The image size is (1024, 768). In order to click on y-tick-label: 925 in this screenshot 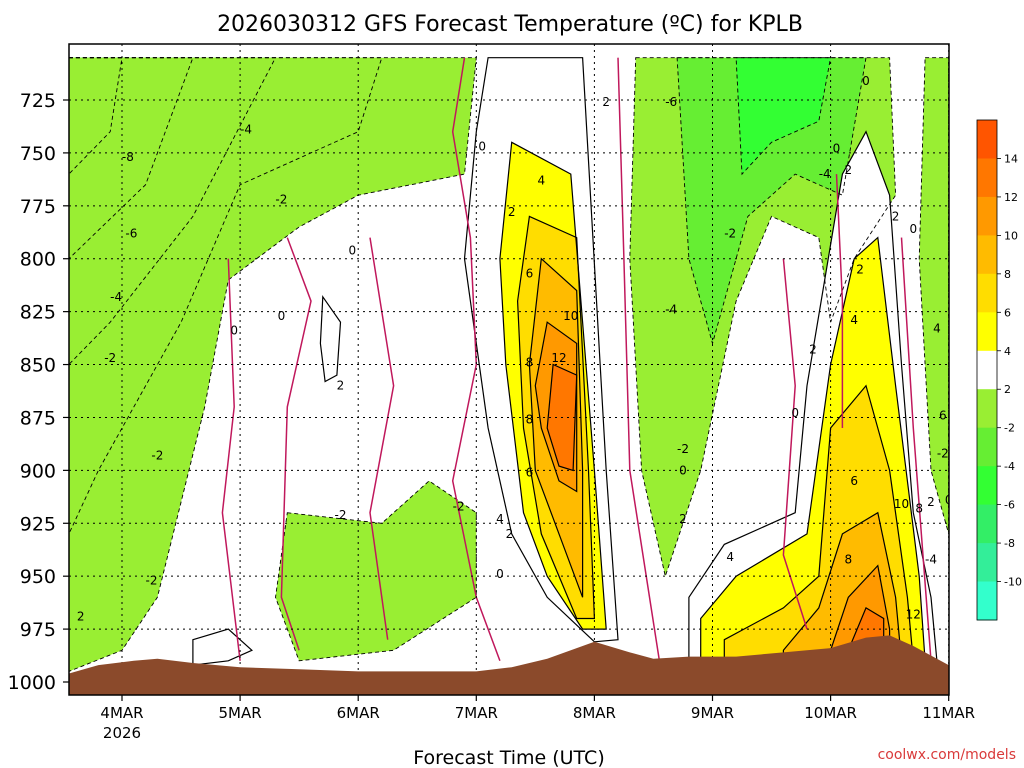, I will do `click(38, 524)`.